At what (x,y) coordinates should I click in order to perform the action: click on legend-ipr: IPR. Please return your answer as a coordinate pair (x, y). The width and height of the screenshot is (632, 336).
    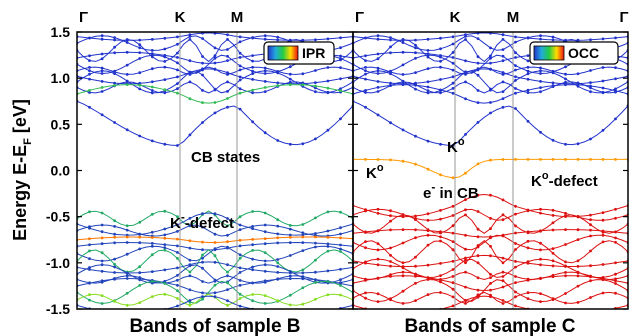
    Looking at the image, I should click on (299, 53).